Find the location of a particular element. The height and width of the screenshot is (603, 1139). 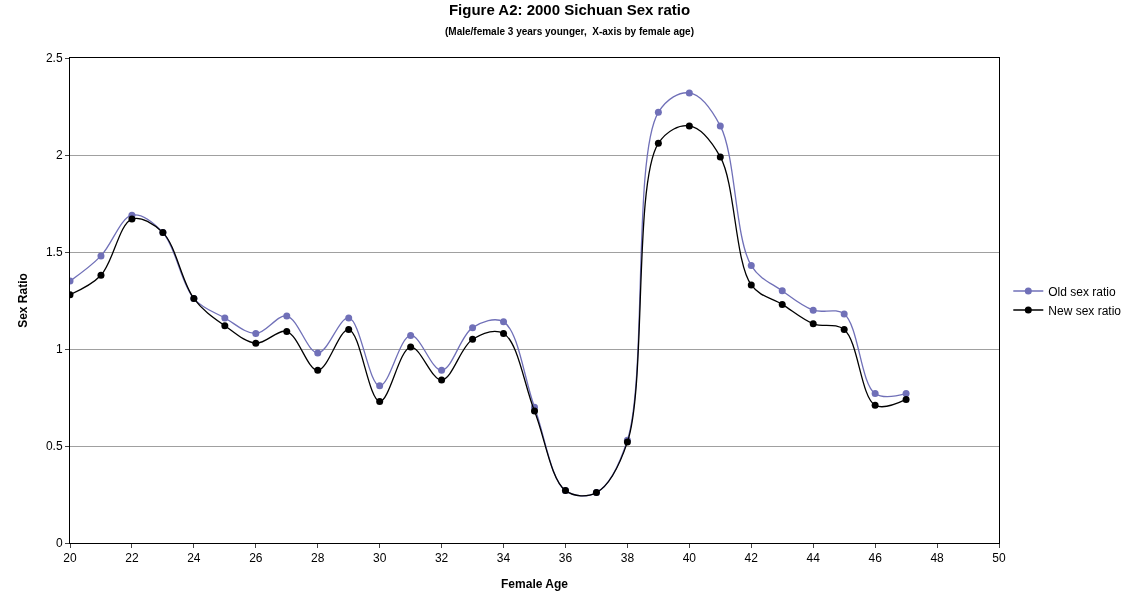

chart-title: Figure A2: 2000 Sichuan Sex ratio is located at coordinates (569, 10).